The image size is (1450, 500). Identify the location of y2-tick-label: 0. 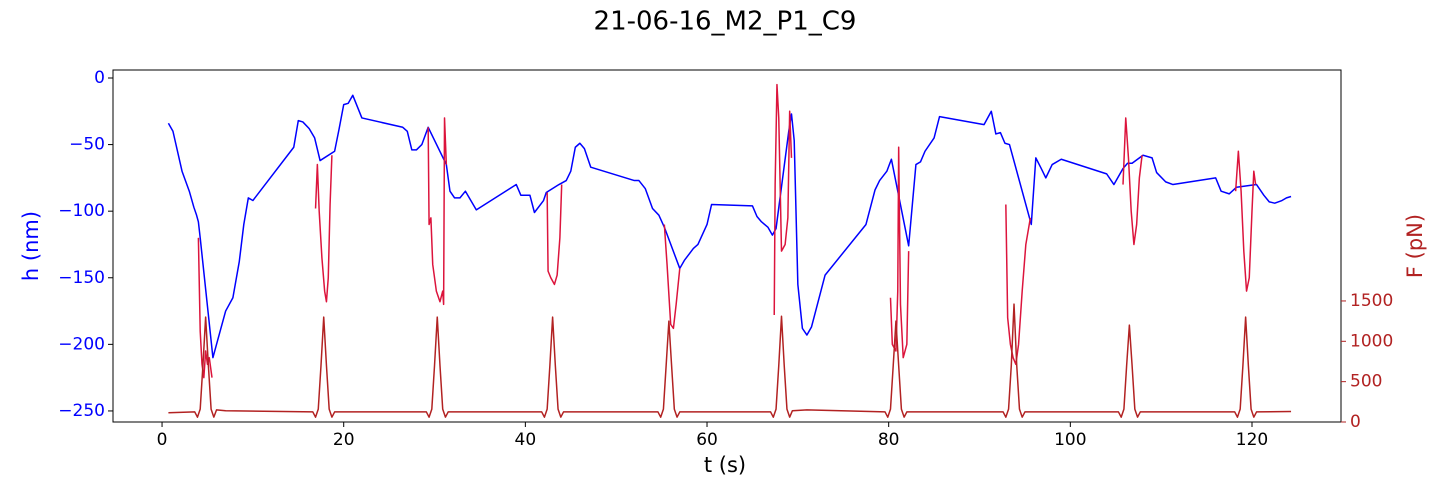
(1355, 422).